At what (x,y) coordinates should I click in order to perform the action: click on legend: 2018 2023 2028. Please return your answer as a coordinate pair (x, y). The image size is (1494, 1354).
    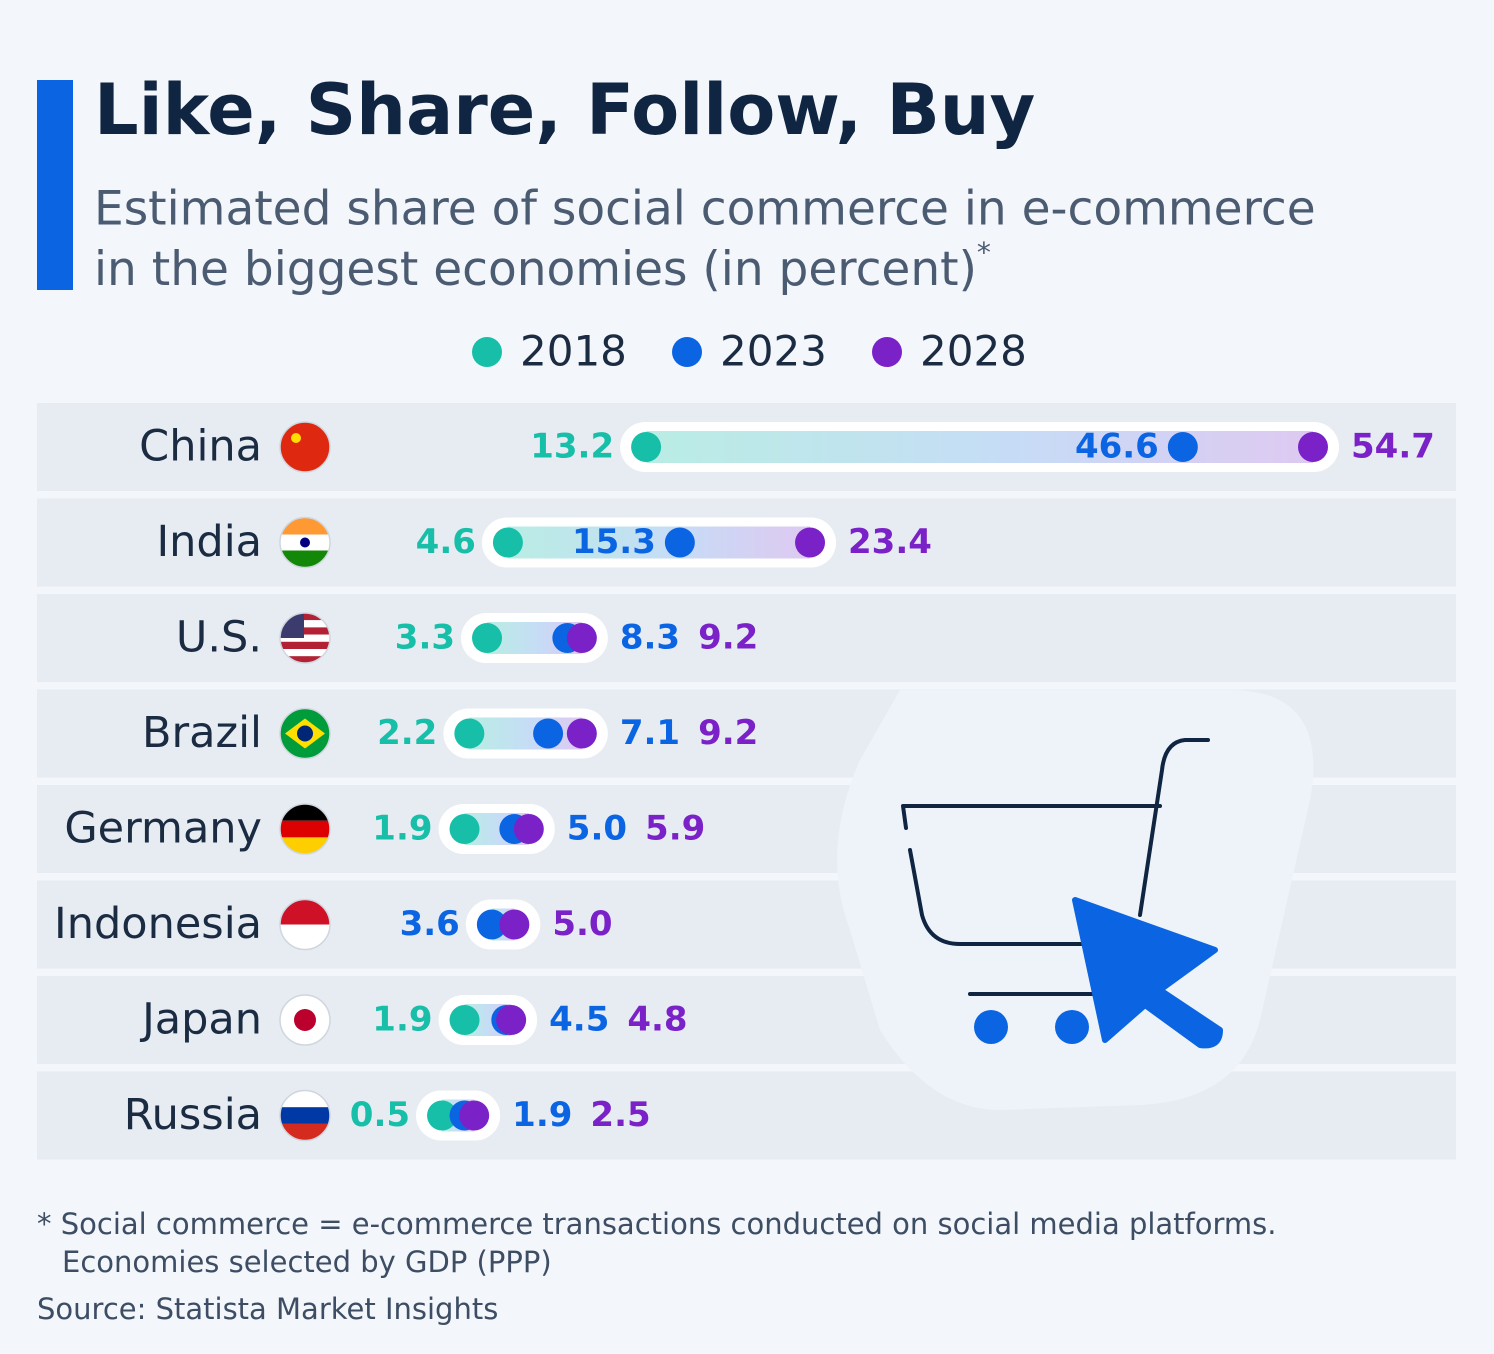
    Looking at the image, I should click on (749, 351).